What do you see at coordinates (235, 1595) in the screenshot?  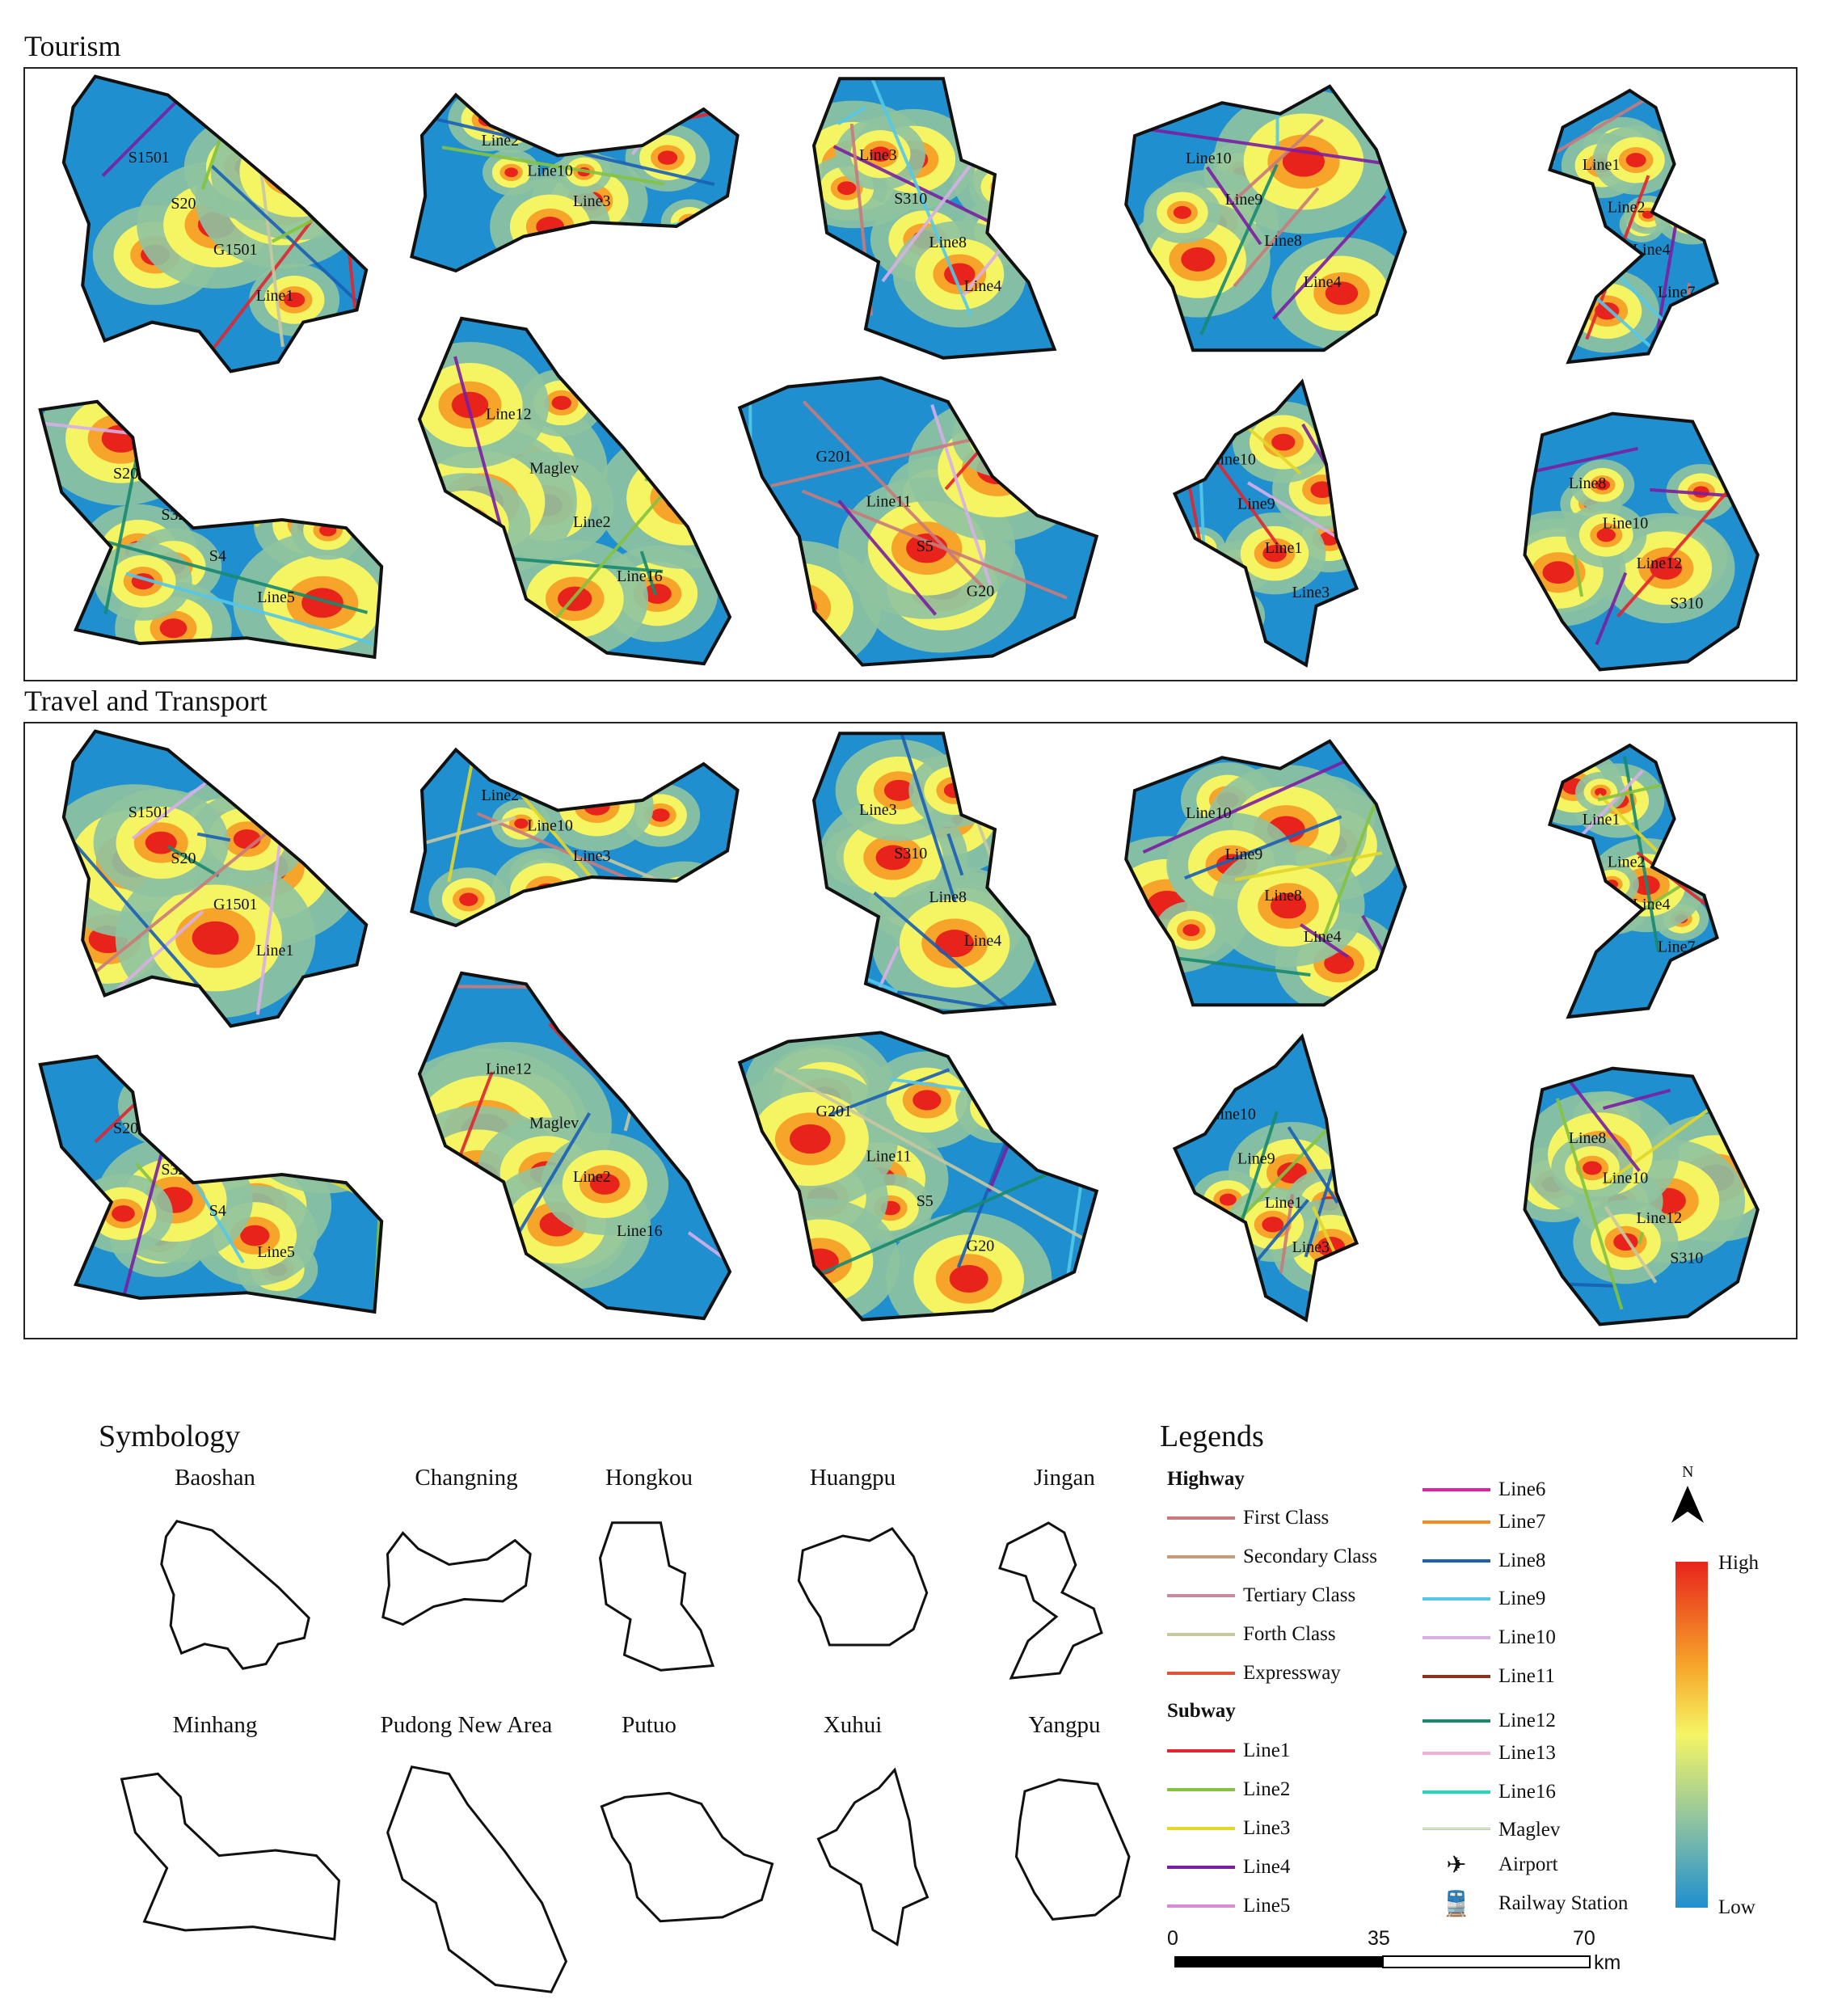 I see `symbology-outline-baoshan` at bounding box center [235, 1595].